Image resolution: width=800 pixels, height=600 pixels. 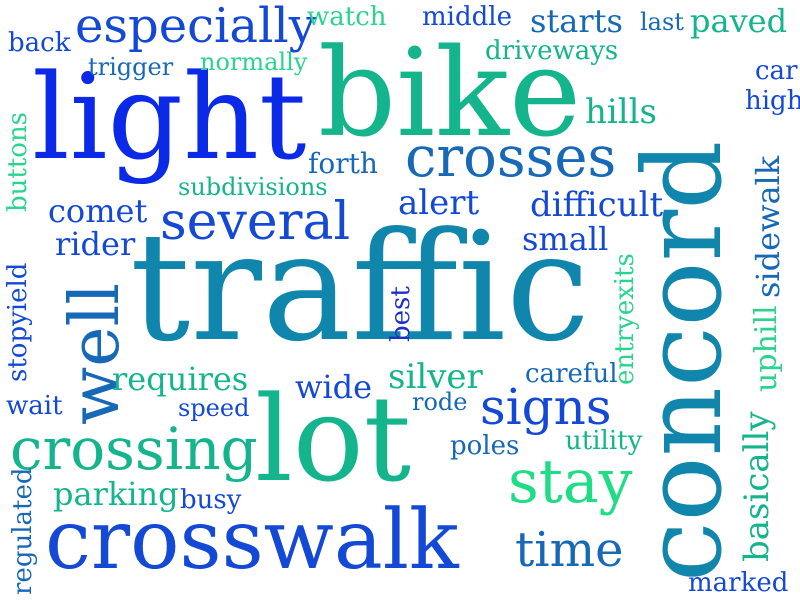 What do you see at coordinates (343, 163) in the screenshot?
I see `word-forth: forth` at bounding box center [343, 163].